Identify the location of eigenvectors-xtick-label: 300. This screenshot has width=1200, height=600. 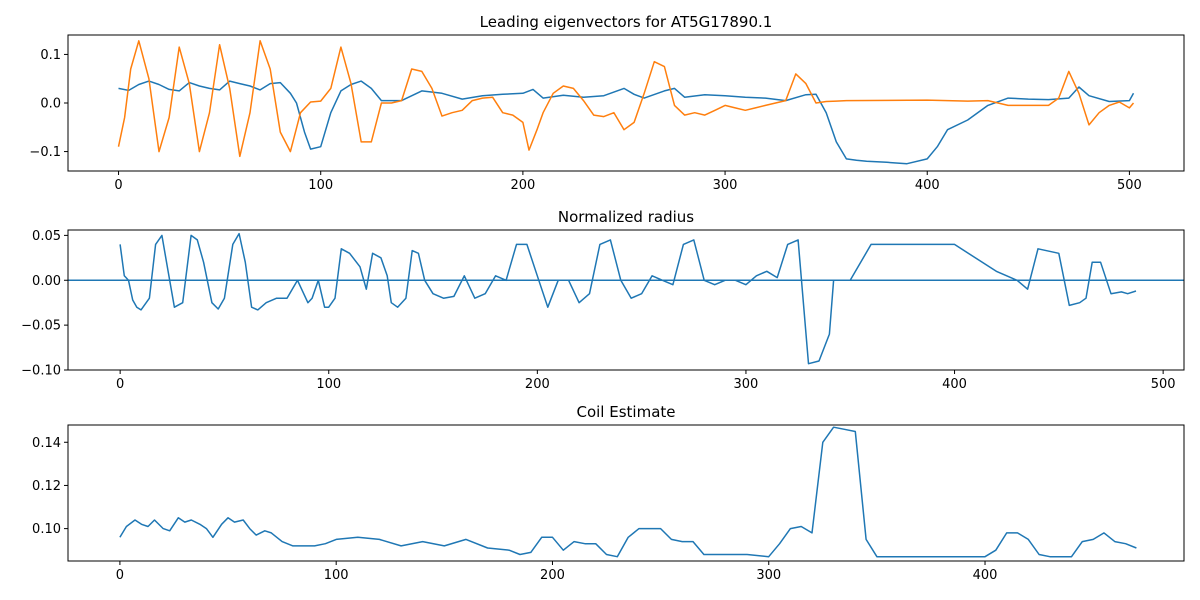
(725, 185).